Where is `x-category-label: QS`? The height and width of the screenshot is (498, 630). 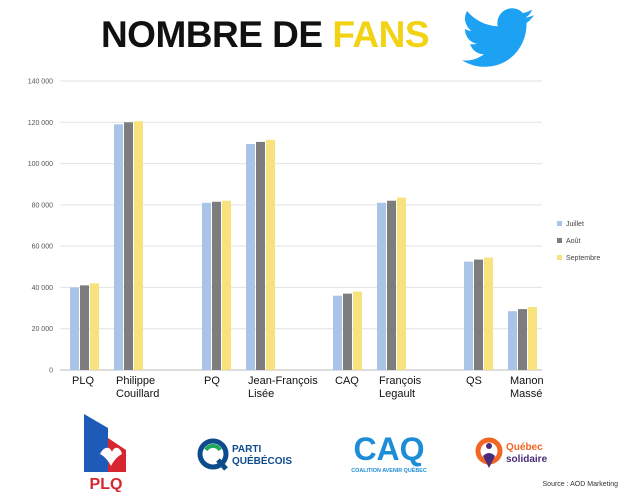 x-category-label: QS is located at coordinates (474, 381).